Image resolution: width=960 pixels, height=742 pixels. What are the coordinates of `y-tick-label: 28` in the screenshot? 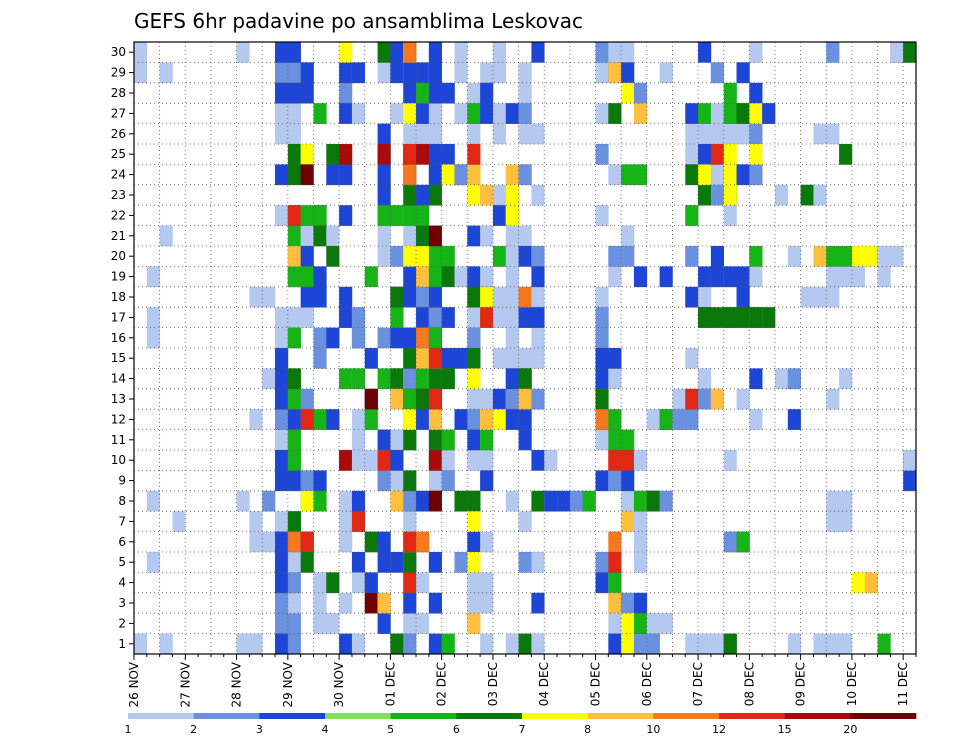 It's located at (118, 93).